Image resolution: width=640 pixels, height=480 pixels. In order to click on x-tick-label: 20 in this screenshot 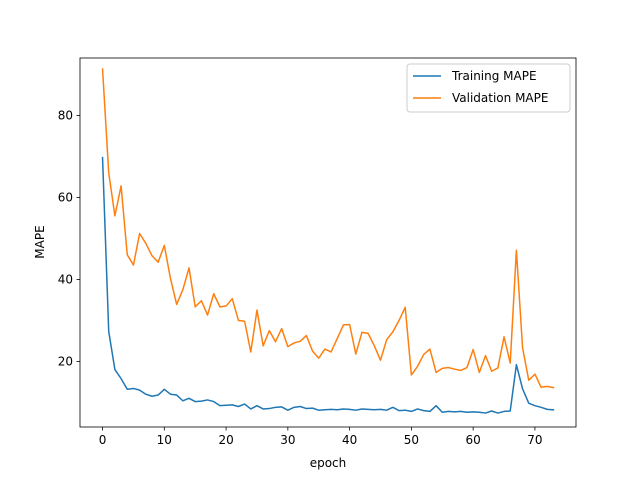, I will do `click(225, 440)`.